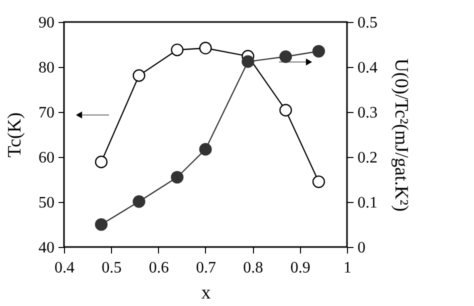  Describe the element at coordinates (300, 268) in the screenshot. I see `x-tick-label: 0.9` at that location.